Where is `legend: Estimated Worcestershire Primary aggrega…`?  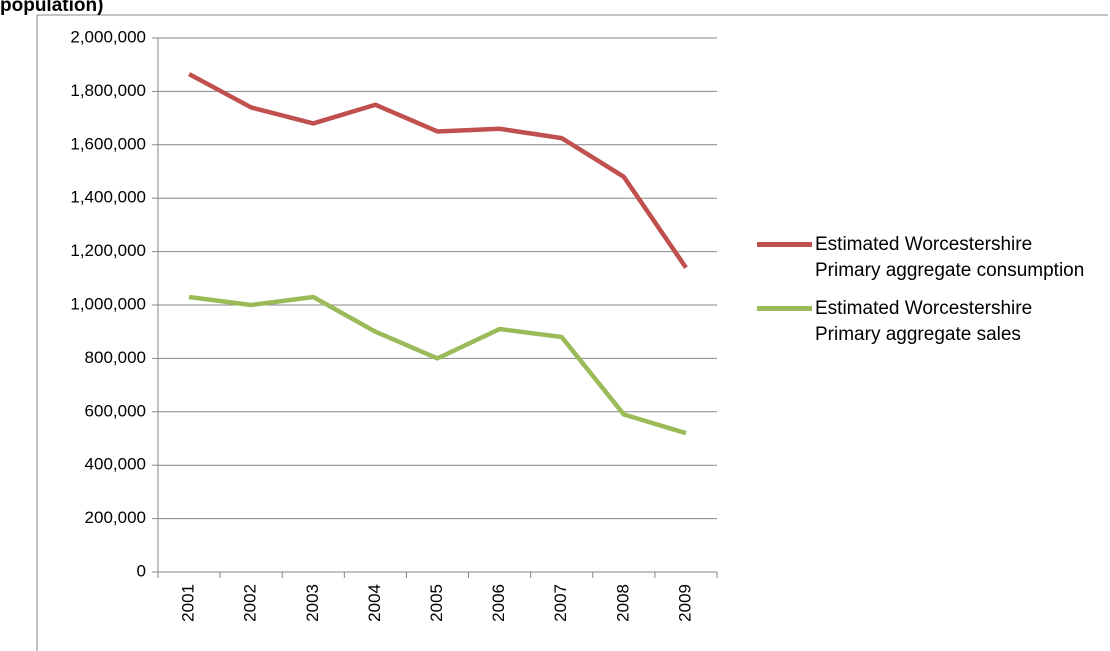
legend: Estimated Worcestershire Primary aggrega… is located at coordinates (932, 296).